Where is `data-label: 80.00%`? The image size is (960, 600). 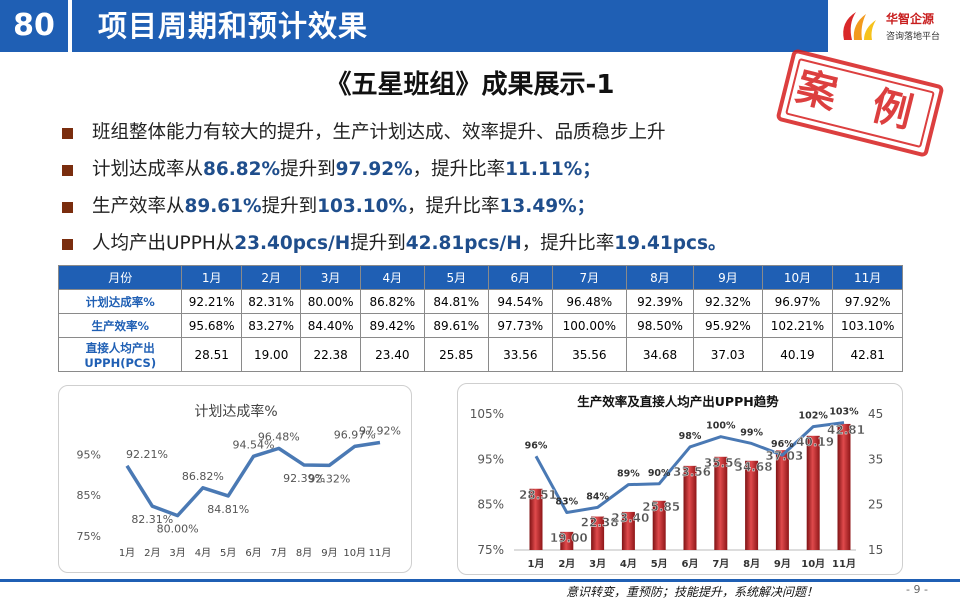 data-label: 80.00% is located at coordinates (178, 529).